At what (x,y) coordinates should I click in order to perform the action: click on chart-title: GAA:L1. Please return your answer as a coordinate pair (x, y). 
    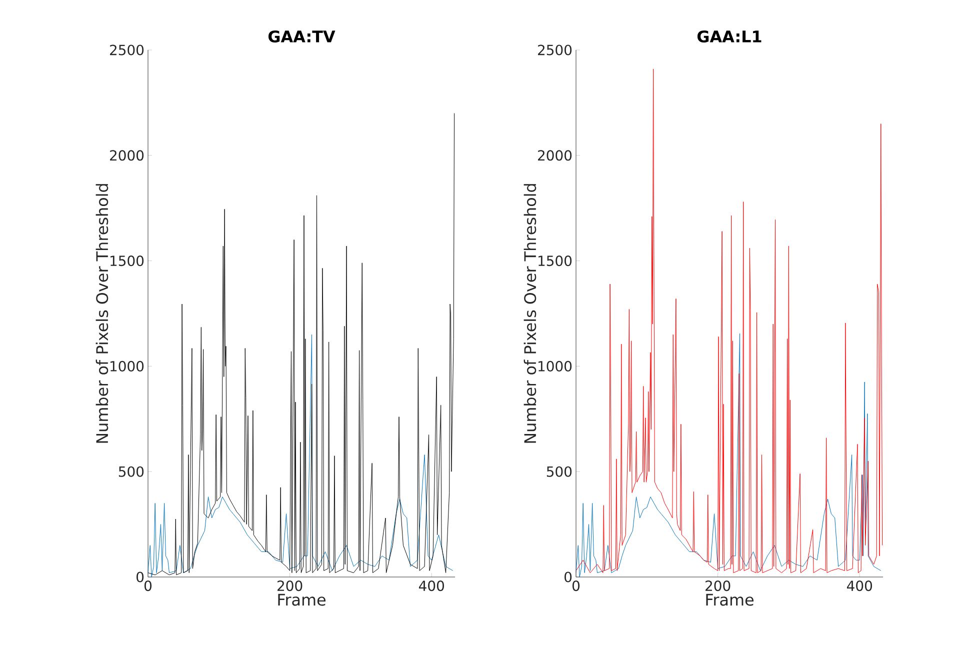
    Looking at the image, I should click on (729, 36).